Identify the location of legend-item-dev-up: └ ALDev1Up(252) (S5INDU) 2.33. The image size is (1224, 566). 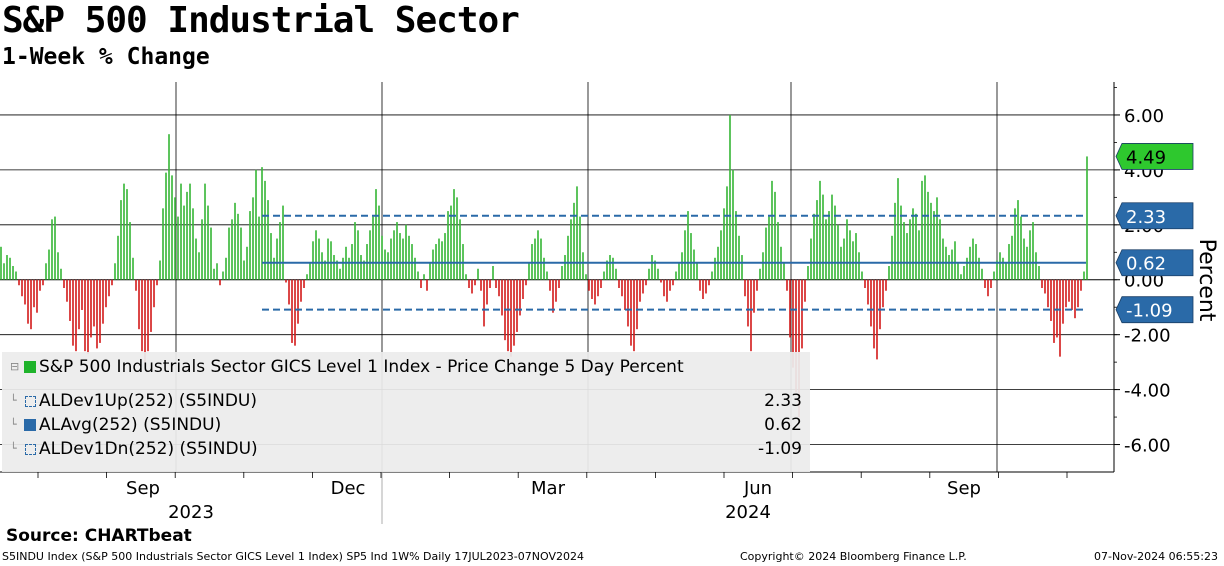
(406, 401).